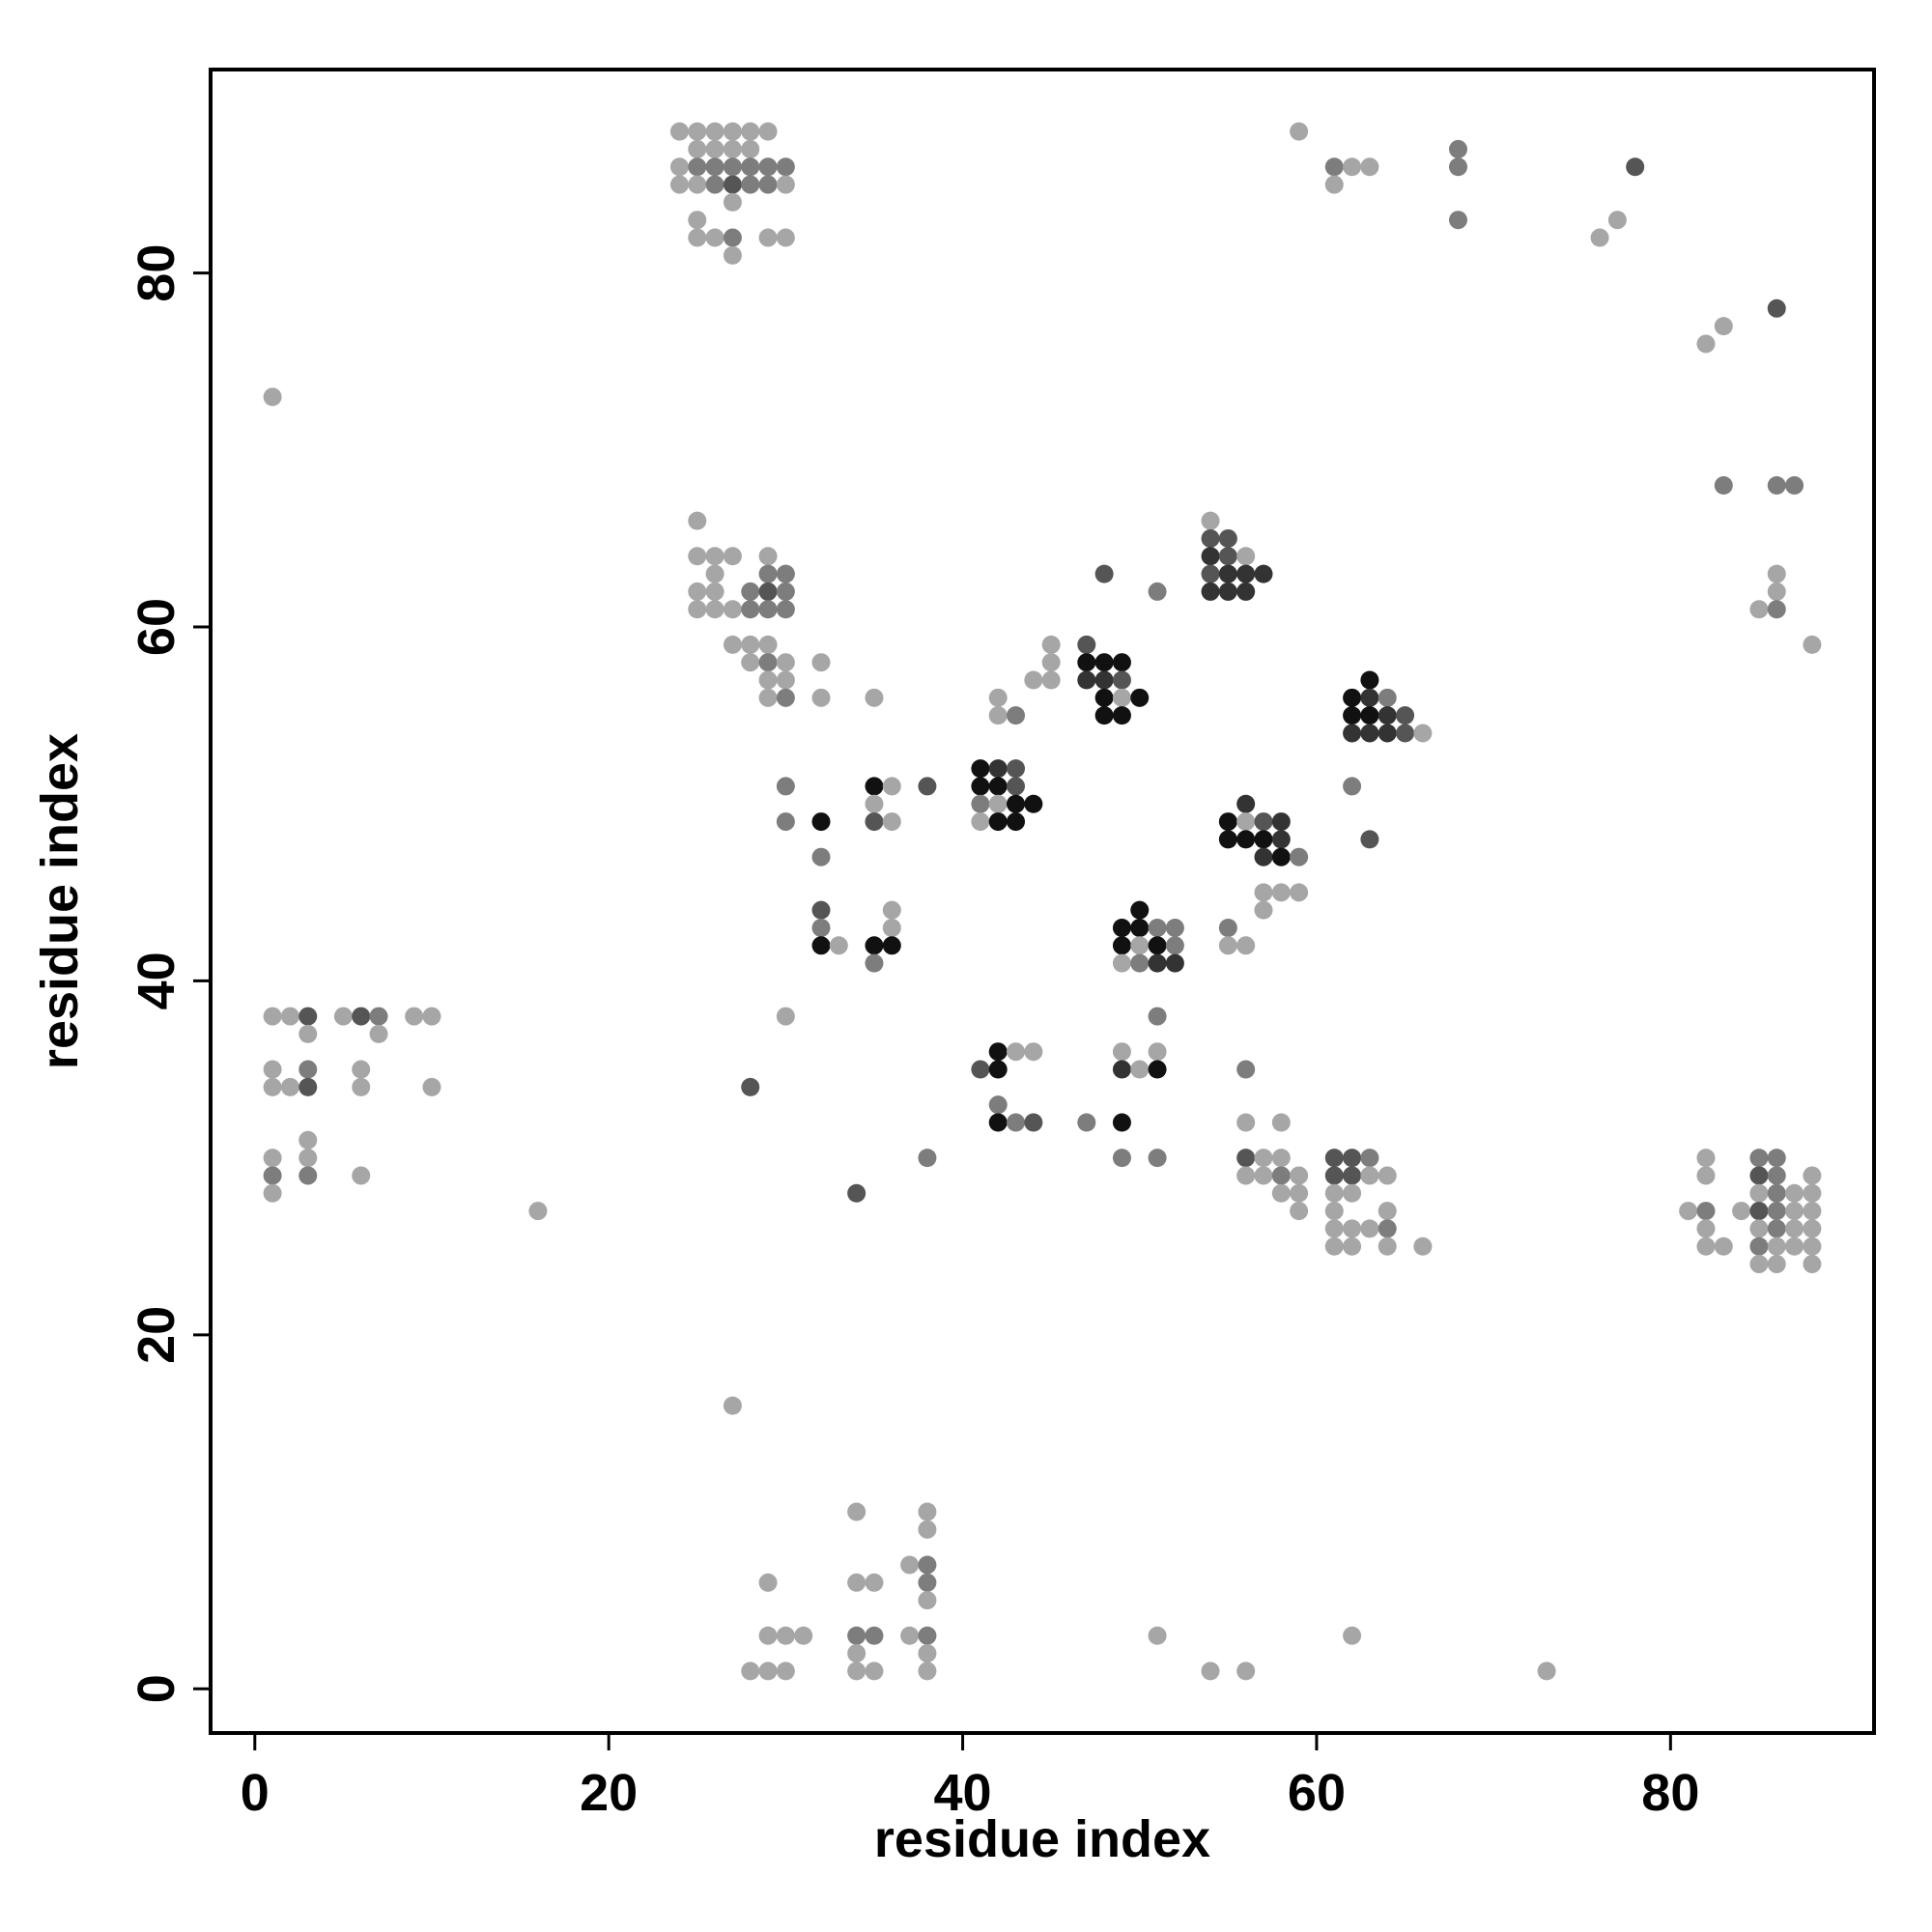  Describe the element at coordinates (1042, 1839) in the screenshot. I see `x-axis-title: residue index` at that location.